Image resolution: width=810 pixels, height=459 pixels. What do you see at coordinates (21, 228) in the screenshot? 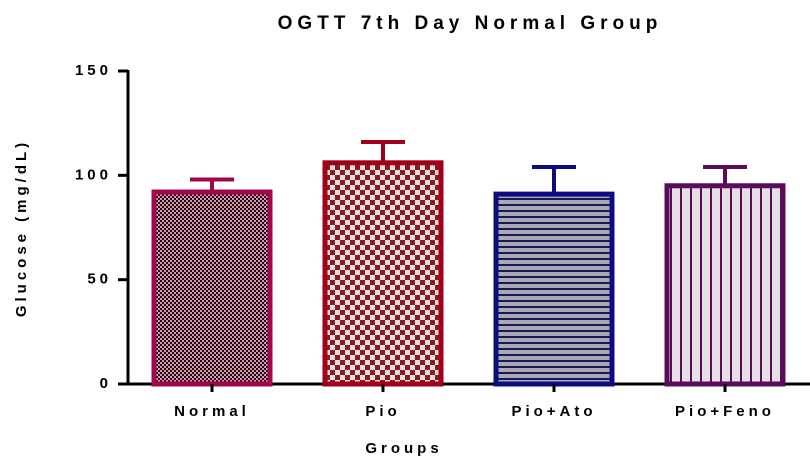
I see `y-axis-label: Glucose (mg/dL)` at bounding box center [21, 228].